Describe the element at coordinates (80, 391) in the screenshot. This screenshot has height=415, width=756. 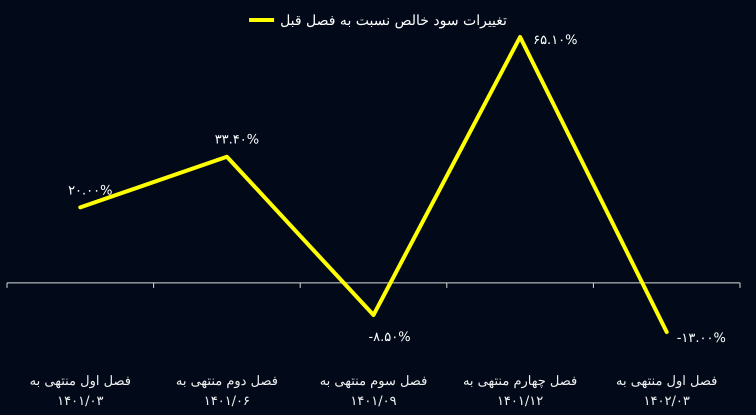
I see `x-tick-label: فصل اول منتهی به ۱۴۰۱/۰۳` at that location.